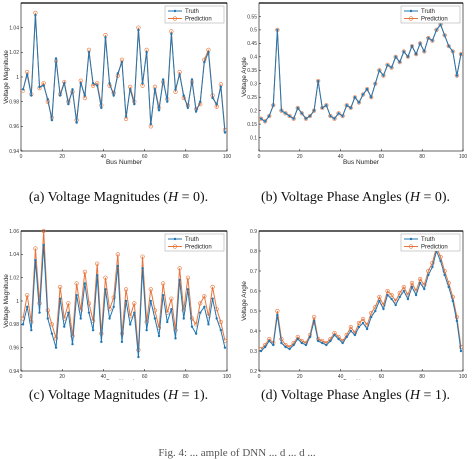 The width and height of the screenshot is (474, 459). I want to click on caption-suffix: = 1)., so click(193, 395).